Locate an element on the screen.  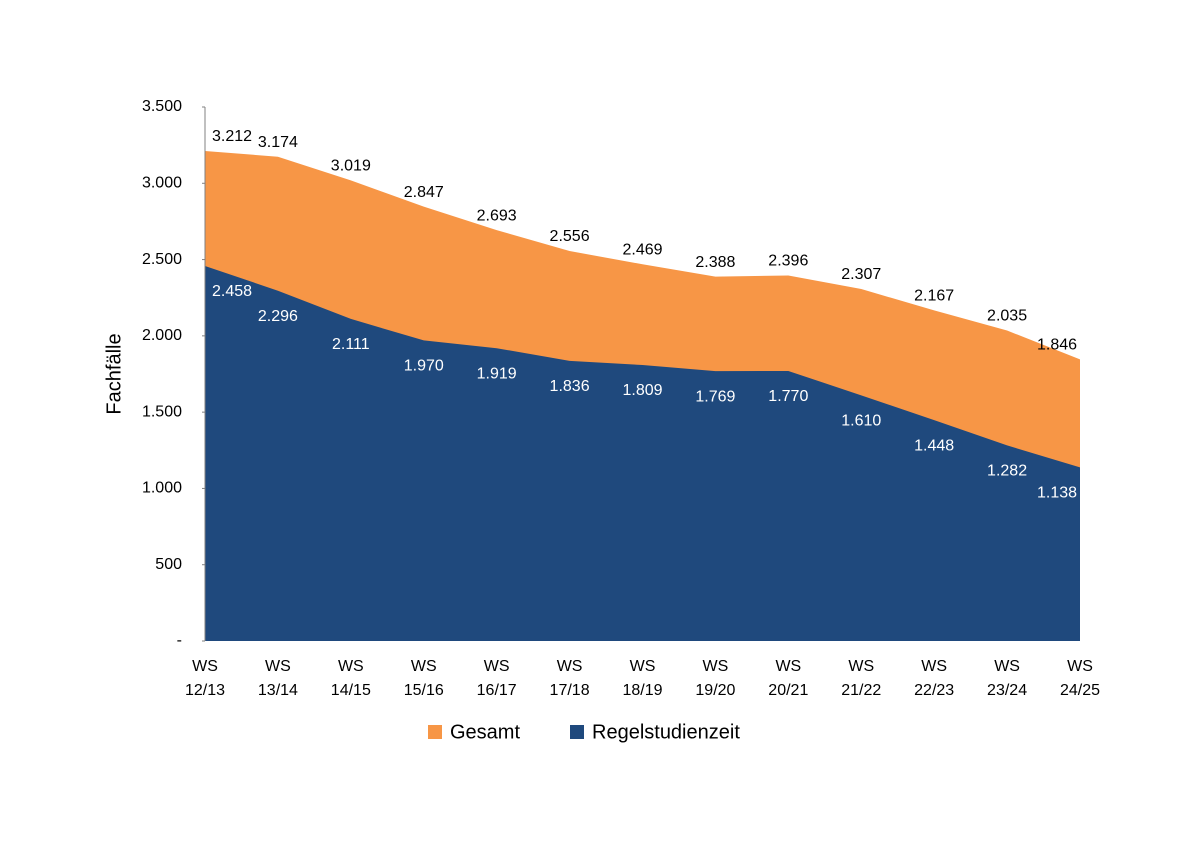
data-label: 1.610 is located at coordinates (861, 421).